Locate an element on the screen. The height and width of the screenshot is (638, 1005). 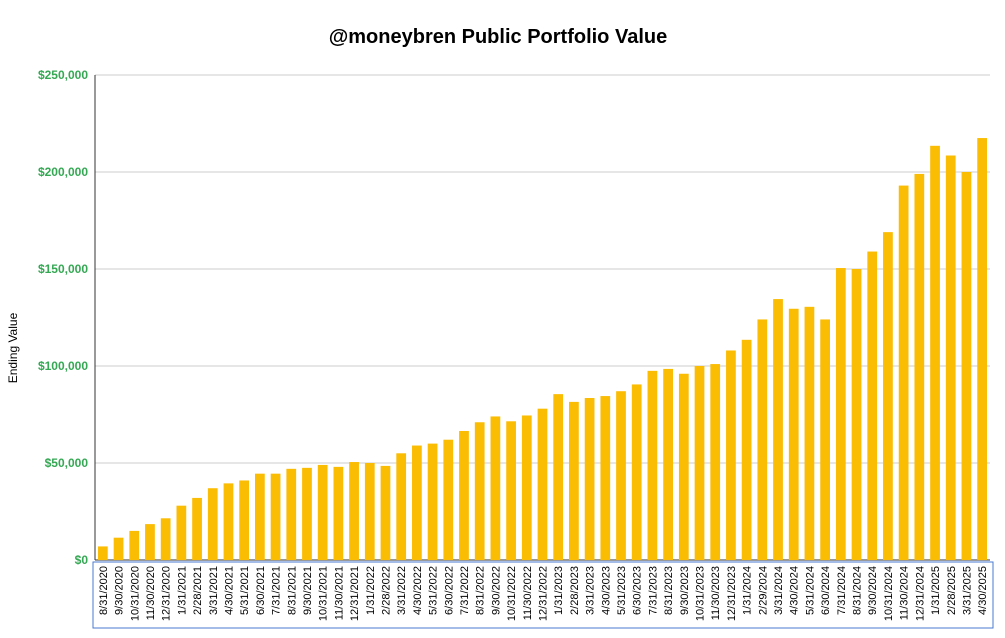
x-tick-label: 1/31/2024 is located at coordinates (748, 590).